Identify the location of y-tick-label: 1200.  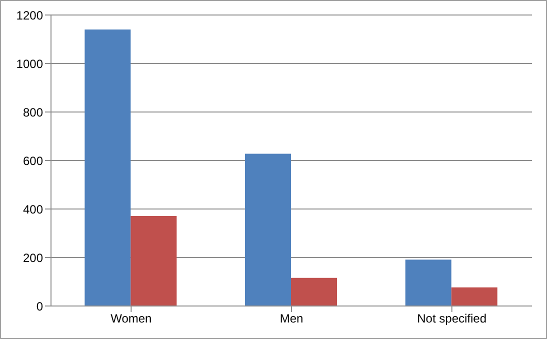
(30, 15).